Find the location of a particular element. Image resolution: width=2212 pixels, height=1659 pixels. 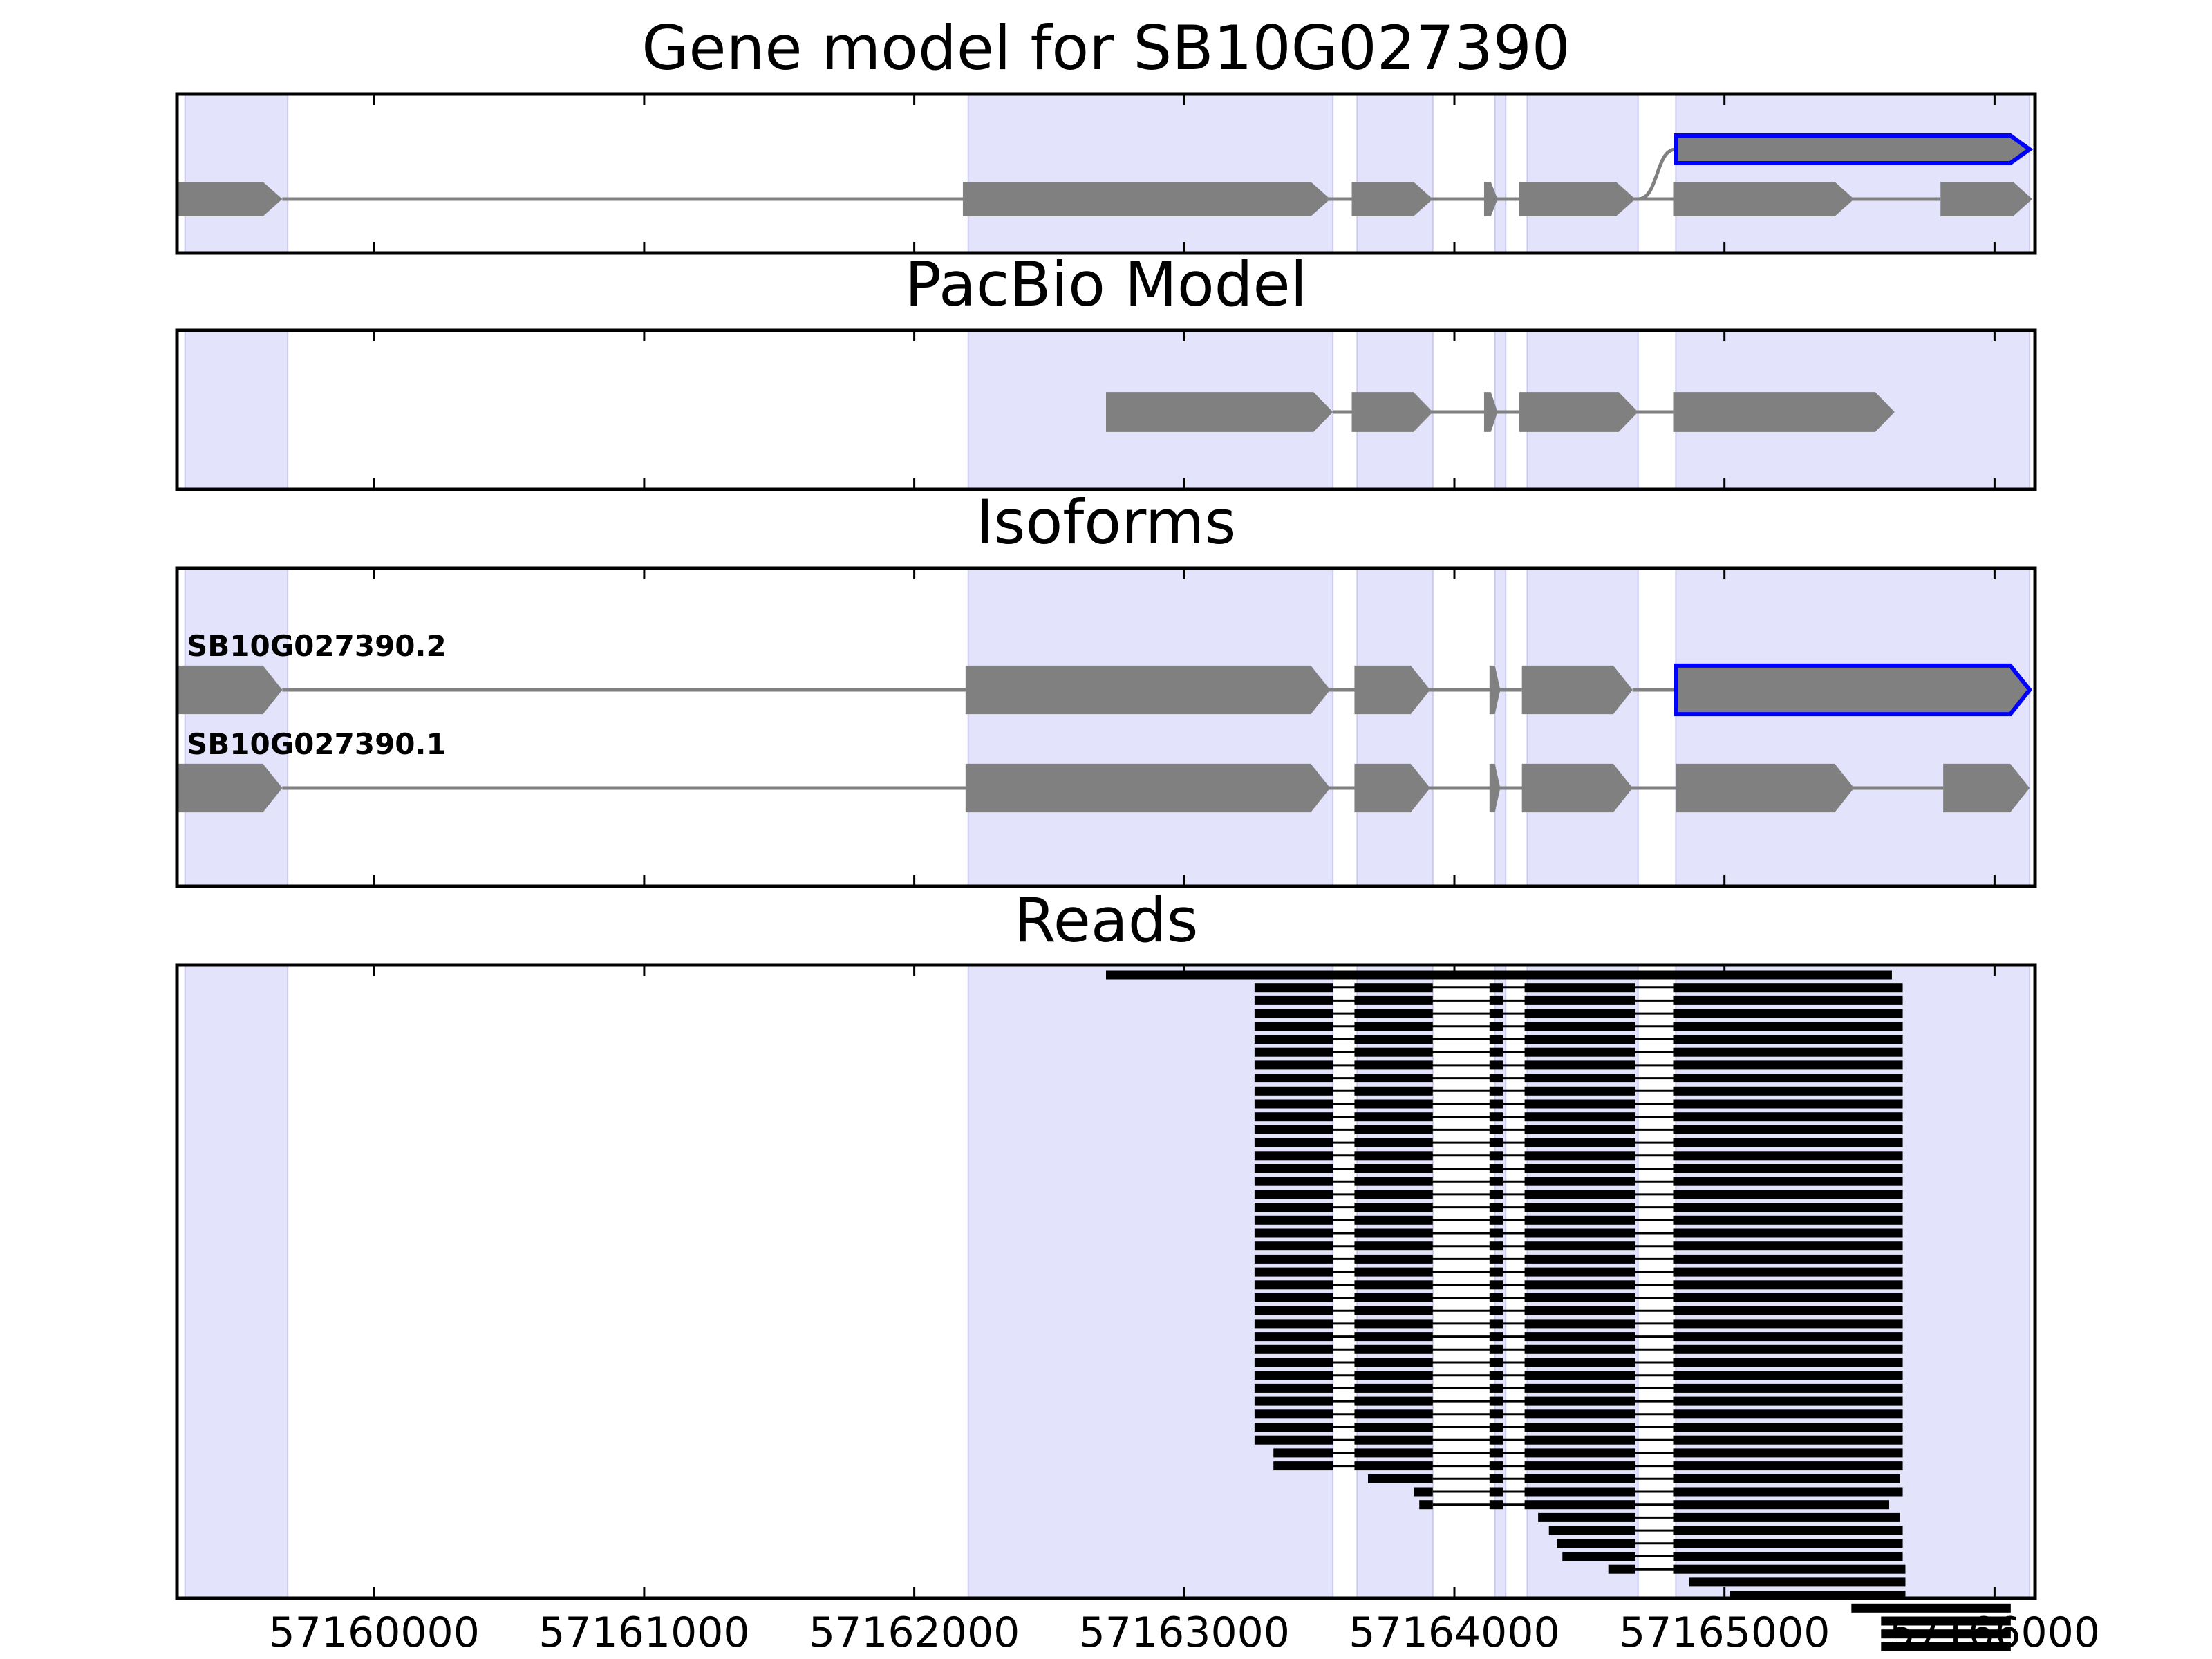

isoforms-transcript is located at coordinates (1832, 690).